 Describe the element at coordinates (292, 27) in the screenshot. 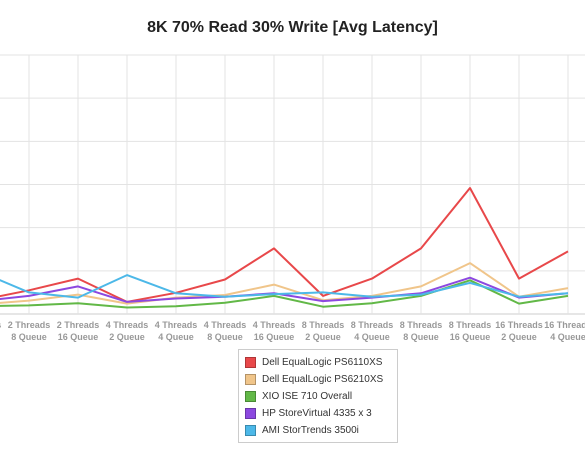

I see `chart-title: 8K 70% Read 30% Write [Avg Latency]` at that location.